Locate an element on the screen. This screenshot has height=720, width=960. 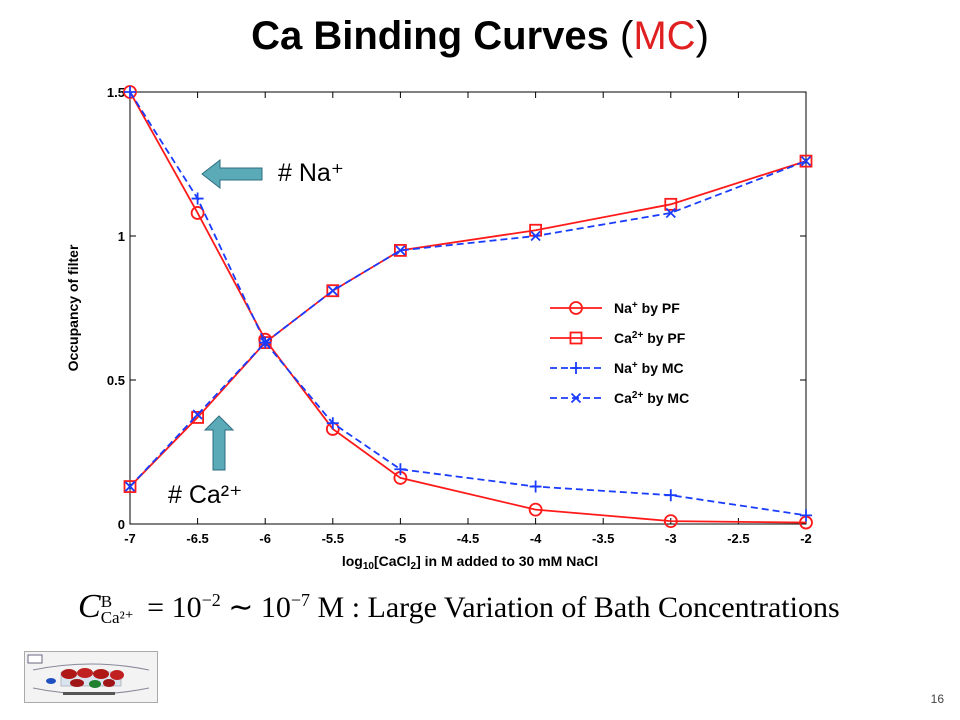
x-tick-label: -3.5 is located at coordinates (603, 538).